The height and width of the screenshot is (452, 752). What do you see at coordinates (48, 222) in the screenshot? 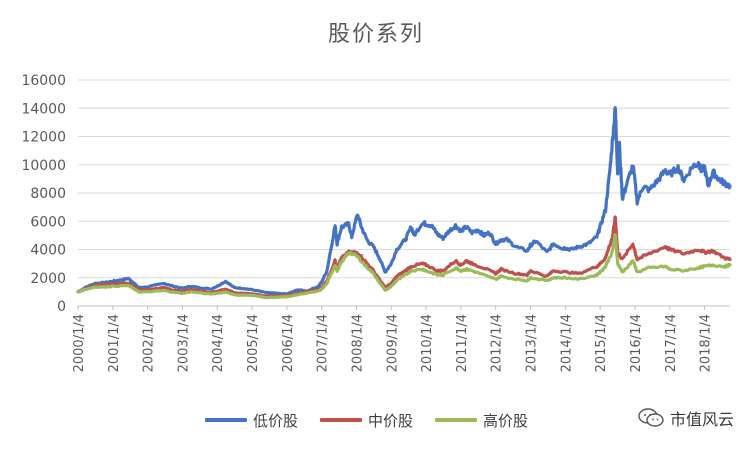
I see `y-tick-label: 6000` at bounding box center [48, 222].